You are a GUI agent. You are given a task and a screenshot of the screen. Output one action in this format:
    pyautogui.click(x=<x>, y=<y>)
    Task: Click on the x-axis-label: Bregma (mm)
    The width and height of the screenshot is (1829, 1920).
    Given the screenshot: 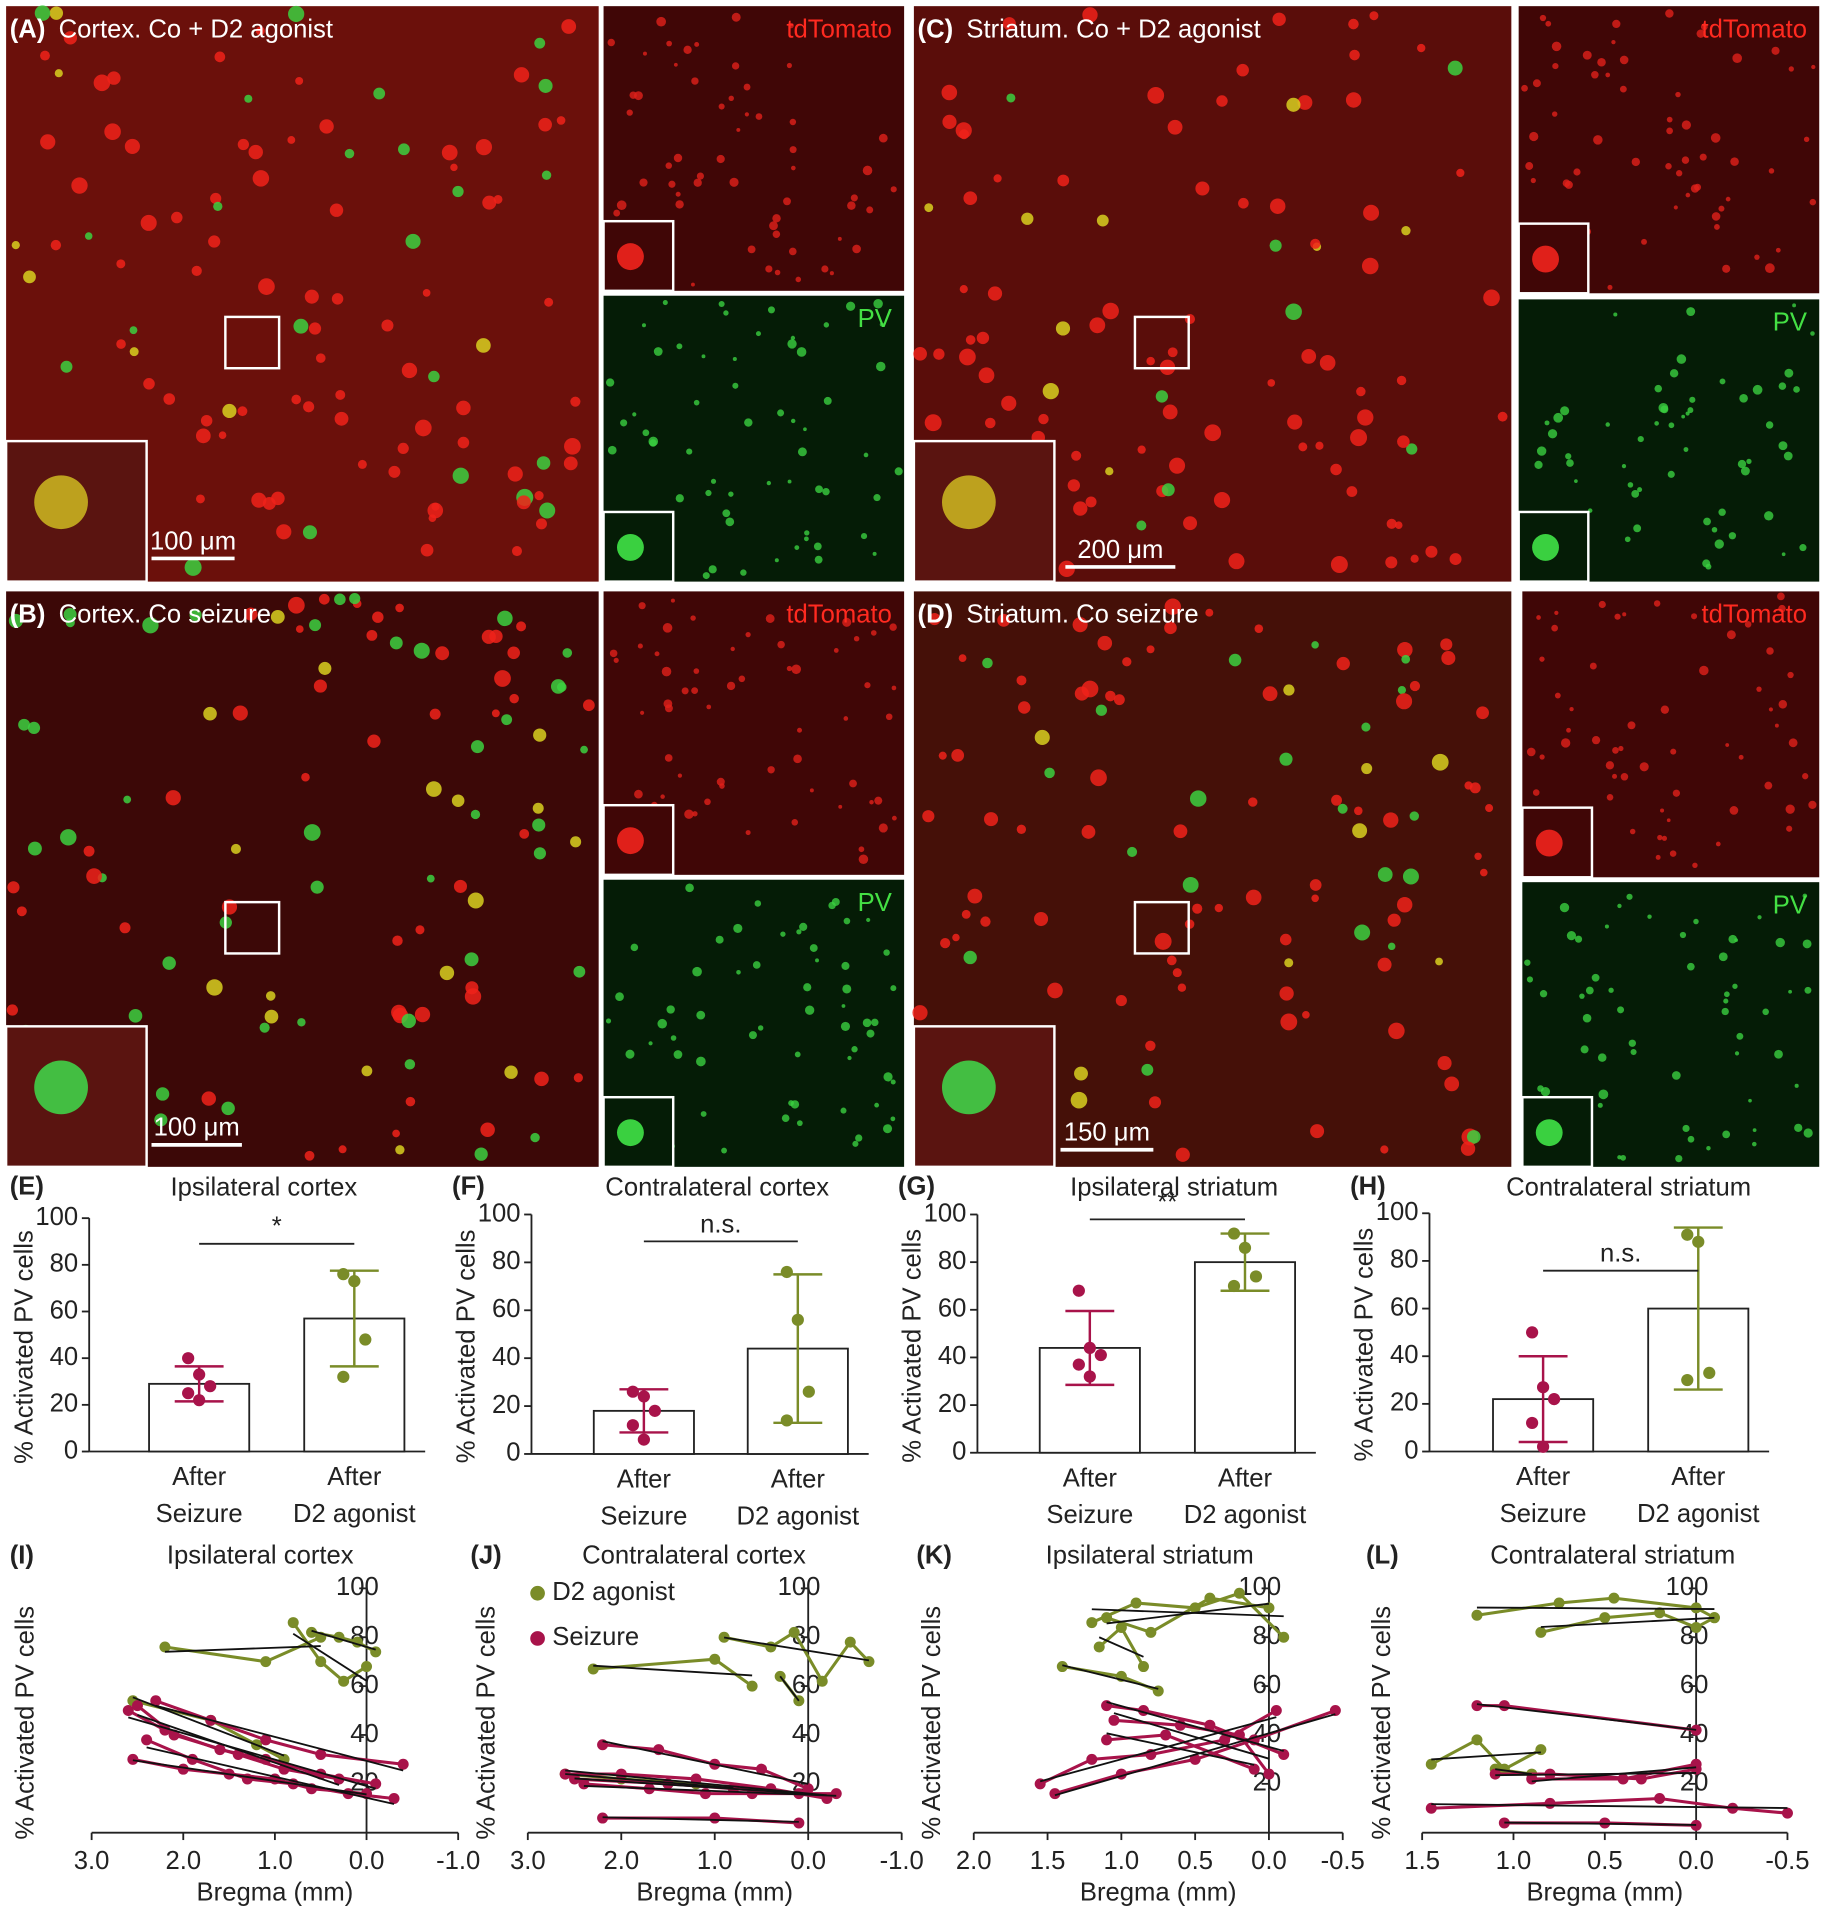 What is the action you would take?
    pyautogui.click(x=275, y=1893)
    